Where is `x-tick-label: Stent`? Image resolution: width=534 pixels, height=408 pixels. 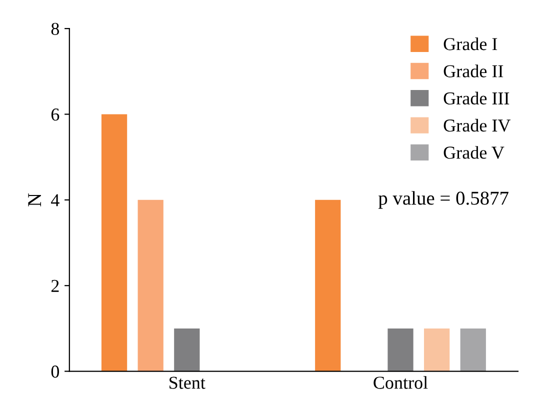
x-tick-label: Stent is located at coordinates (188, 382).